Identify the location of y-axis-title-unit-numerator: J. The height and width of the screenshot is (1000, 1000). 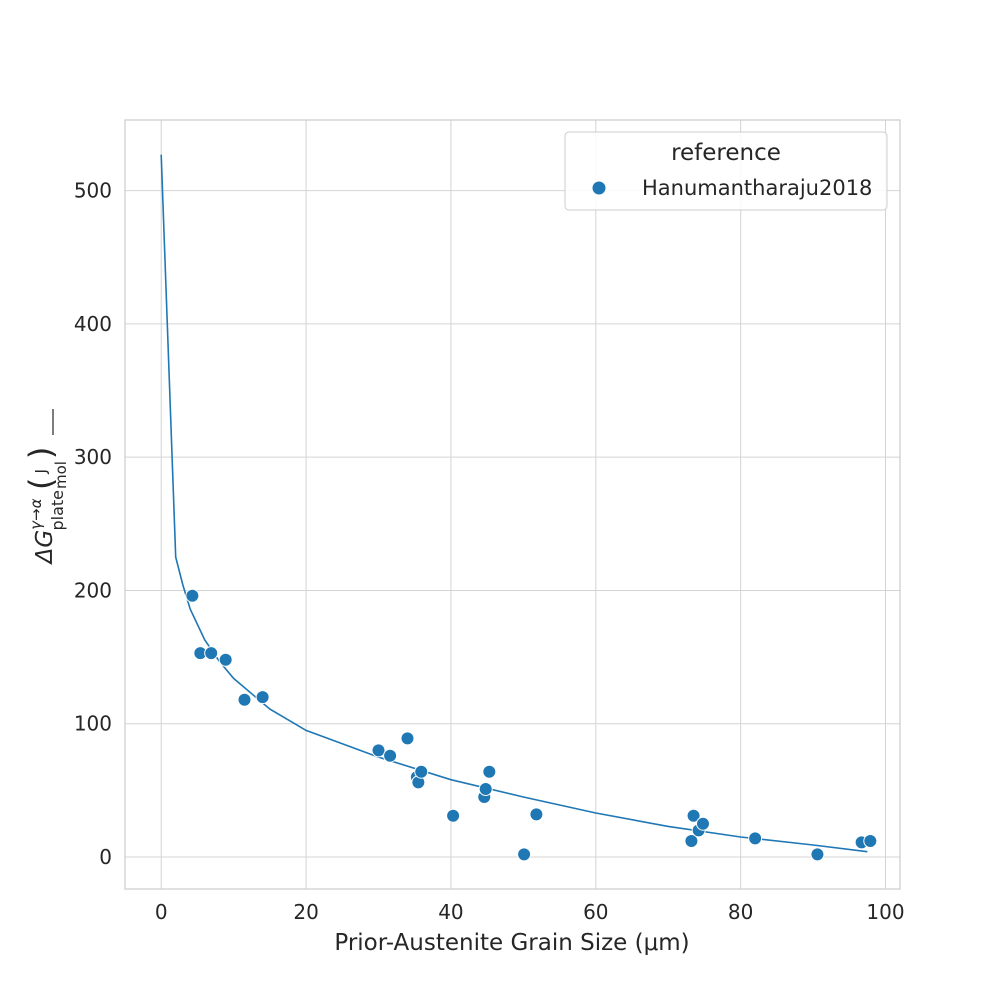
(41, 471).